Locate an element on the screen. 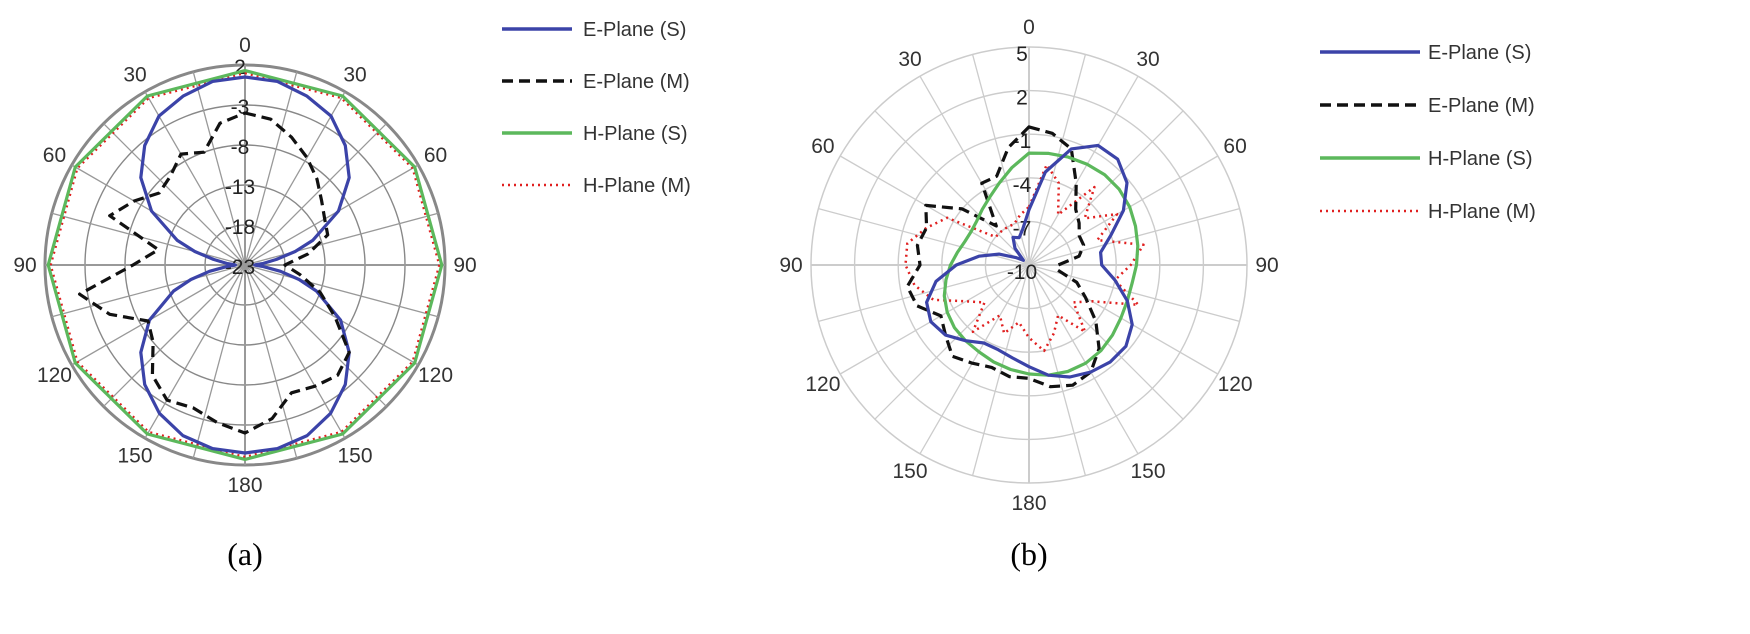 The height and width of the screenshot is (634, 1750). radial-tick-label: -10 is located at coordinates (1022, 272).